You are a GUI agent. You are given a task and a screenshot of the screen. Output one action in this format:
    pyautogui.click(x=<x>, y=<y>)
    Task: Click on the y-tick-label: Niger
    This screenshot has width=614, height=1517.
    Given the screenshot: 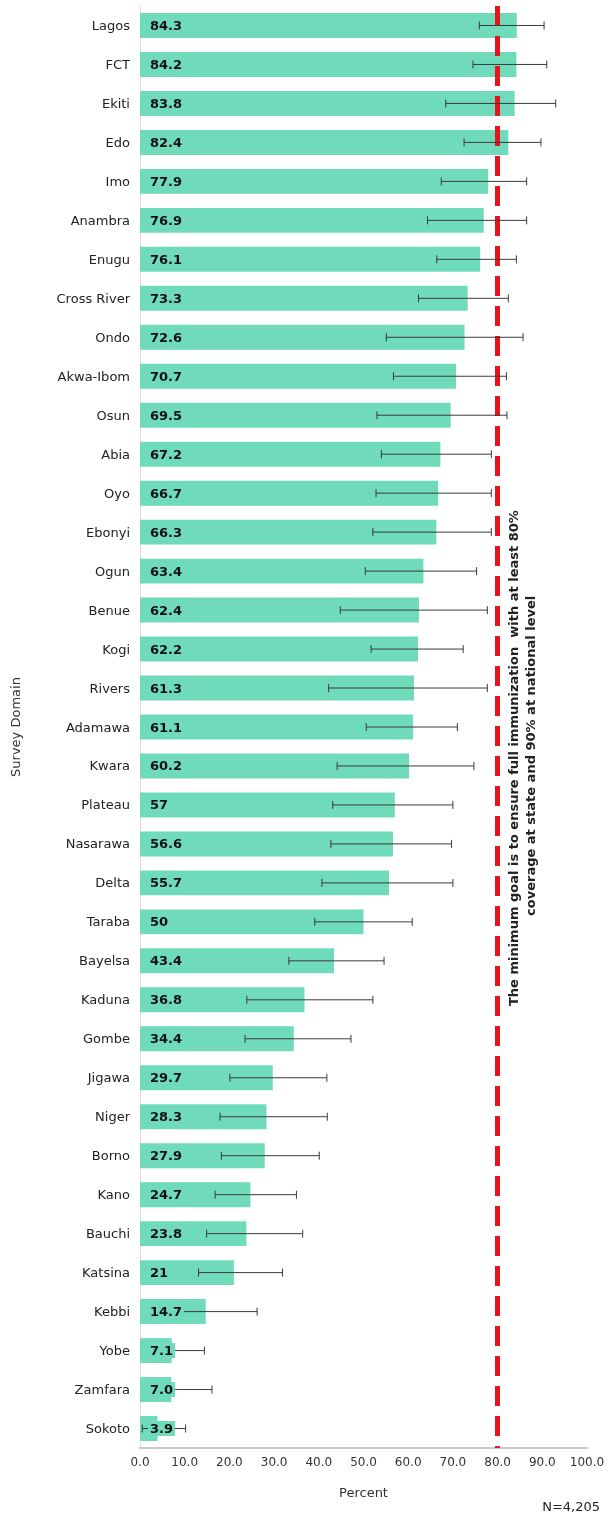 What is the action you would take?
    pyautogui.click(x=113, y=1117)
    